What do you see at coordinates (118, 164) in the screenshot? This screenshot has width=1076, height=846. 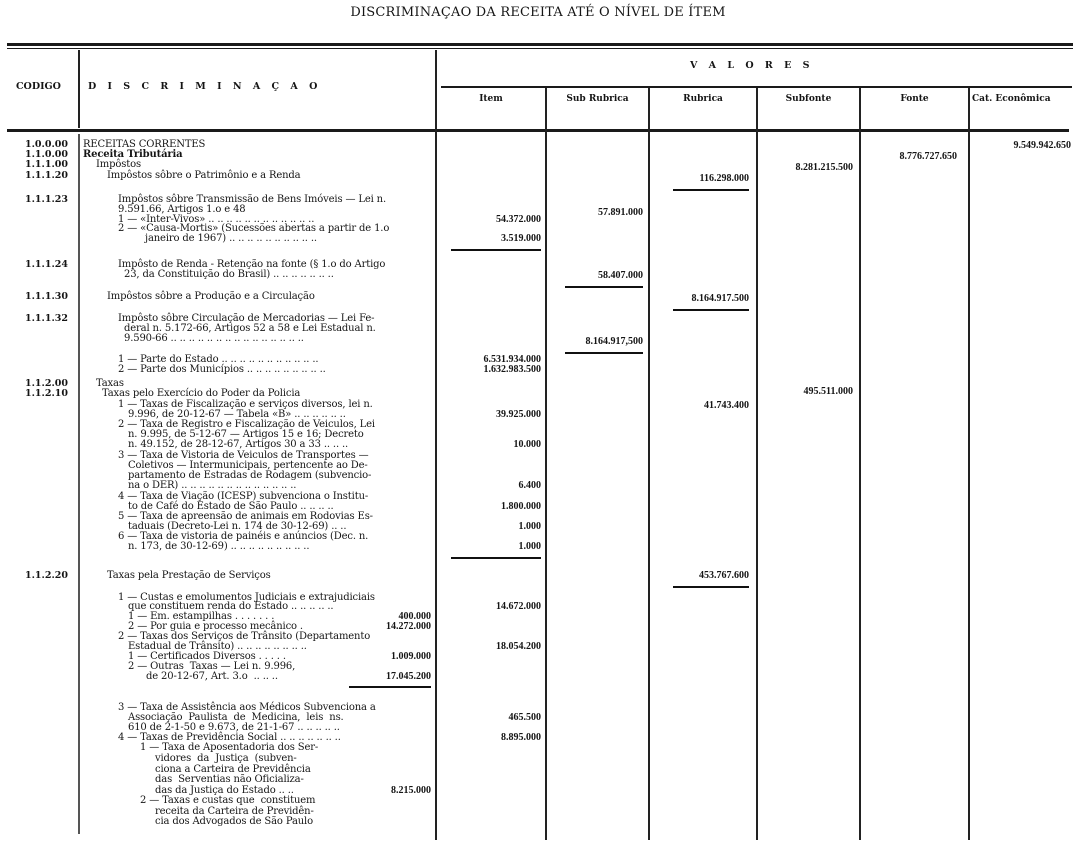 I see `row-description: Impôstos` at bounding box center [118, 164].